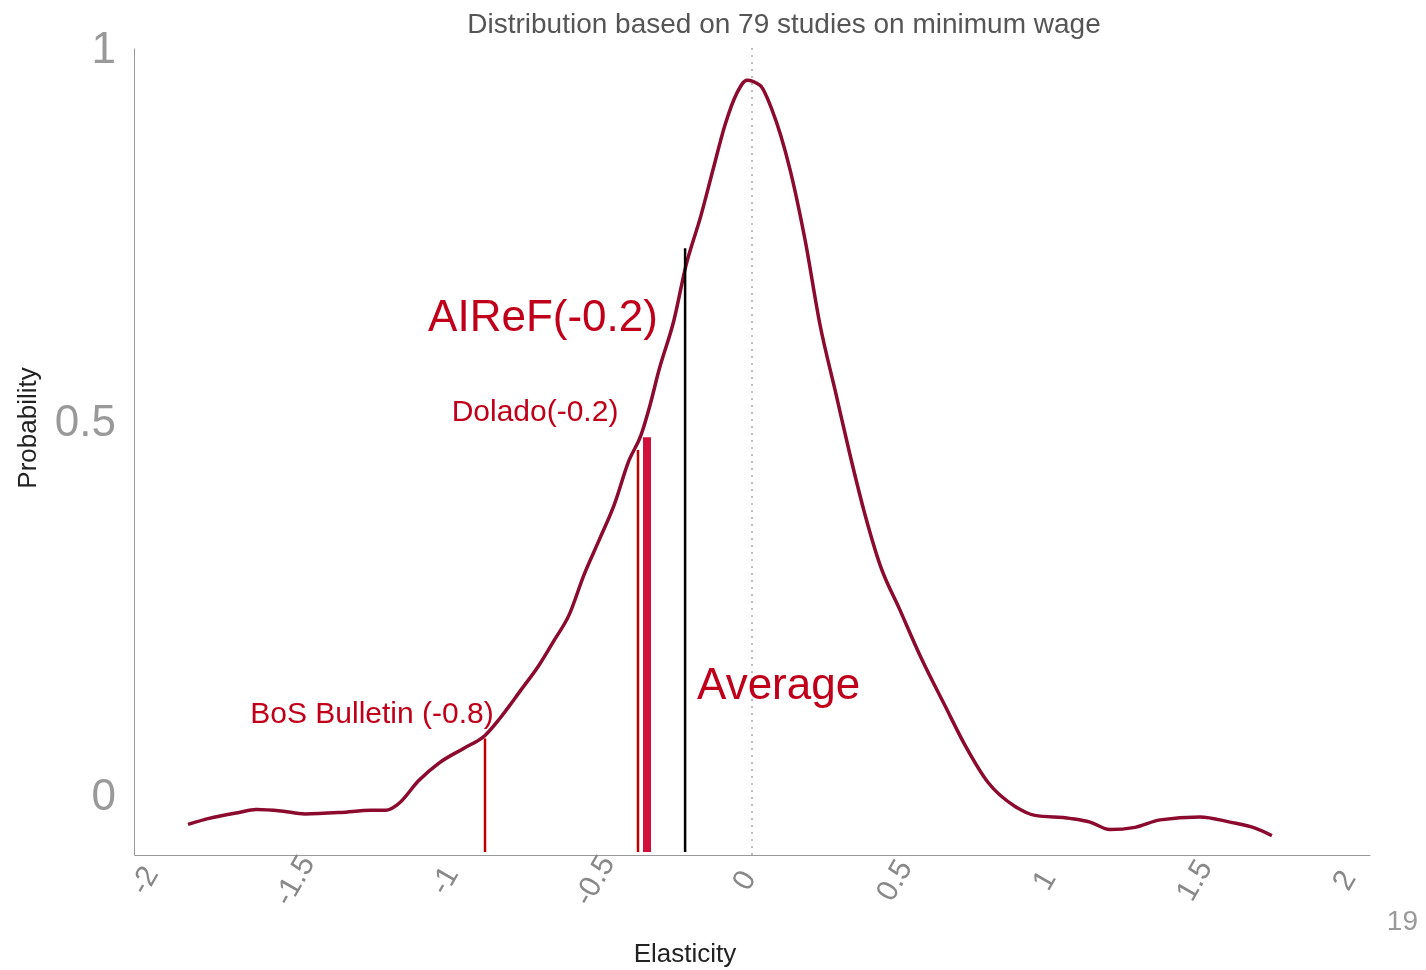  What do you see at coordinates (784, 23) in the screenshot?
I see `chart-title: Distribution based on 79 studies on minimum wage` at bounding box center [784, 23].